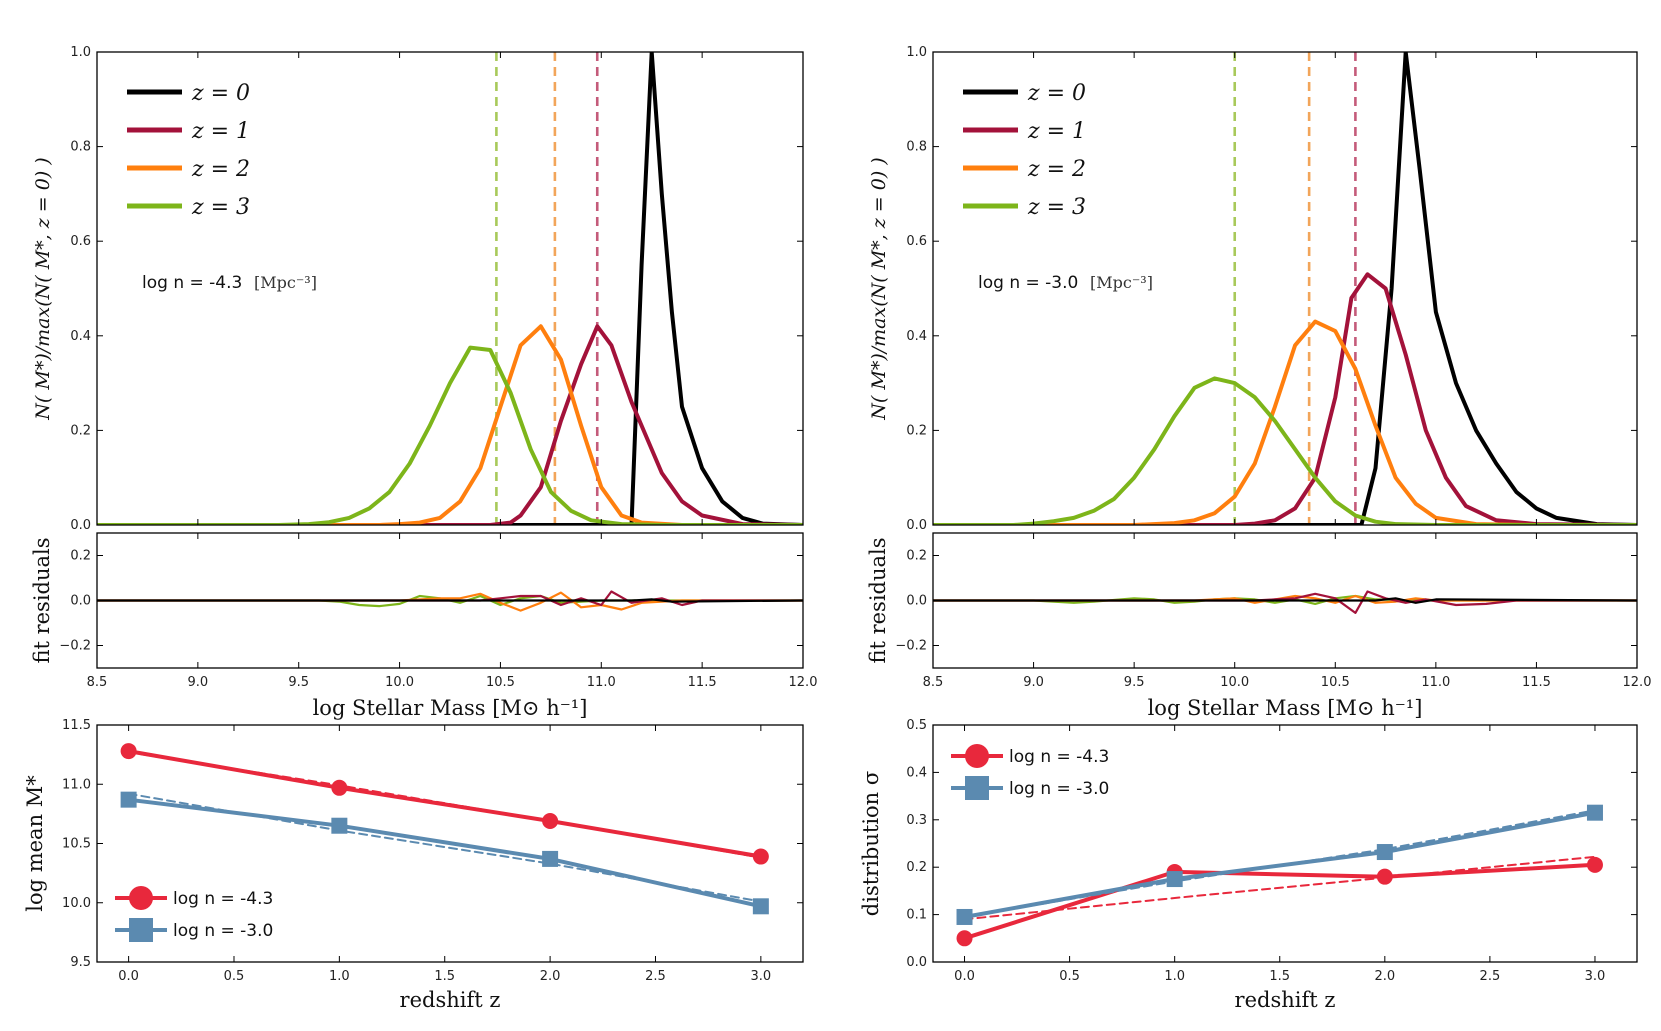 This screenshot has height=1031, width=1661. Describe the element at coordinates (550, 976) in the screenshot. I see `panel-c-xtick-label: 2.0` at that location.